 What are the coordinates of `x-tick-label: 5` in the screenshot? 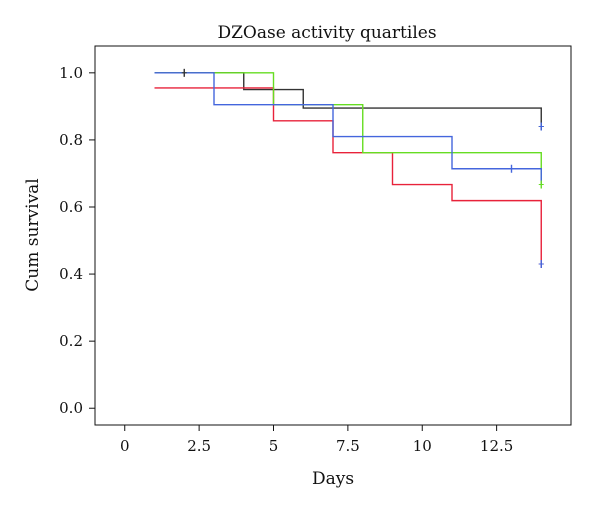 It's located at (274, 446).